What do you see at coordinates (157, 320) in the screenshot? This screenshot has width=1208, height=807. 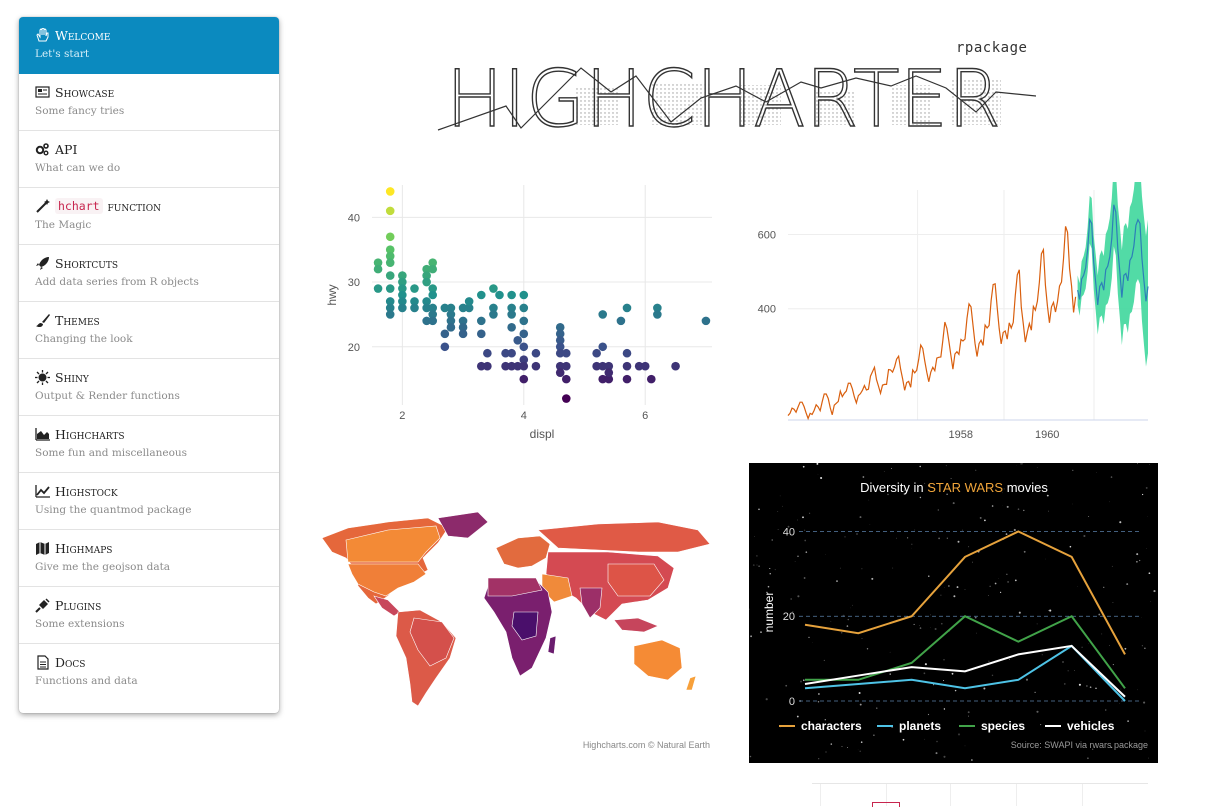 I see `sidebar-item-title: Themes` at bounding box center [157, 320].